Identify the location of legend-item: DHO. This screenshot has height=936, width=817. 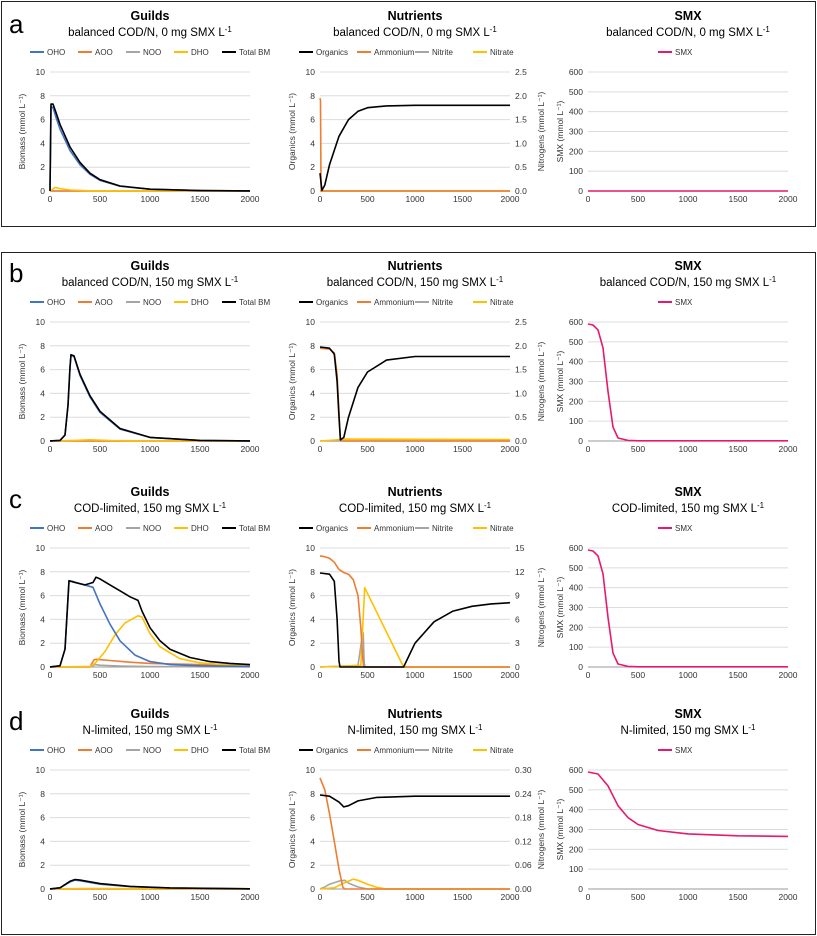
(191, 528).